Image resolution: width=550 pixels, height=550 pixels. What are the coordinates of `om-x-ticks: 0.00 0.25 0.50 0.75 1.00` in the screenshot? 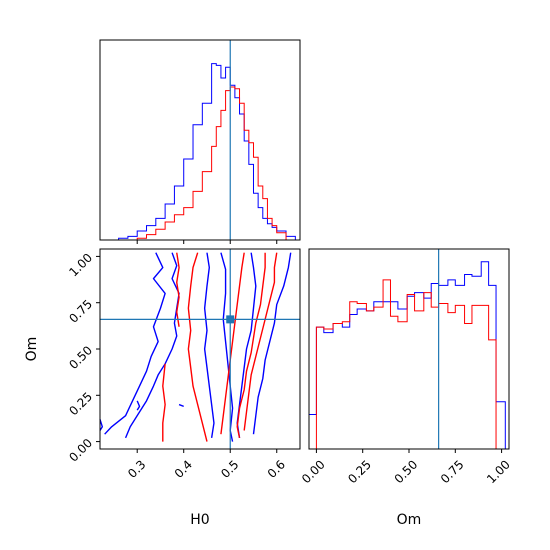 It's located at (406, 467).